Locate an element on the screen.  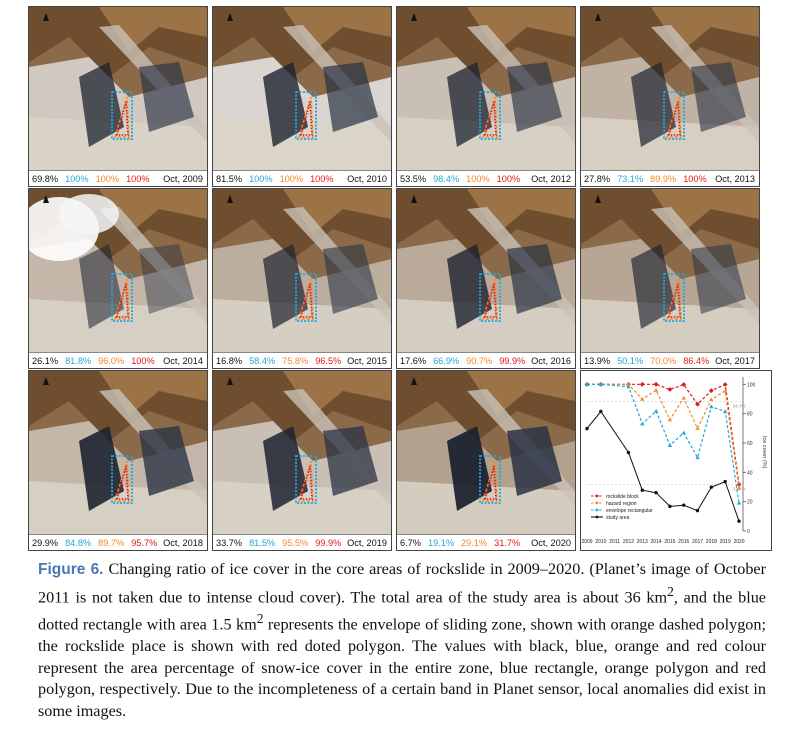
figure-label: Figure 6. is located at coordinates (71, 569).